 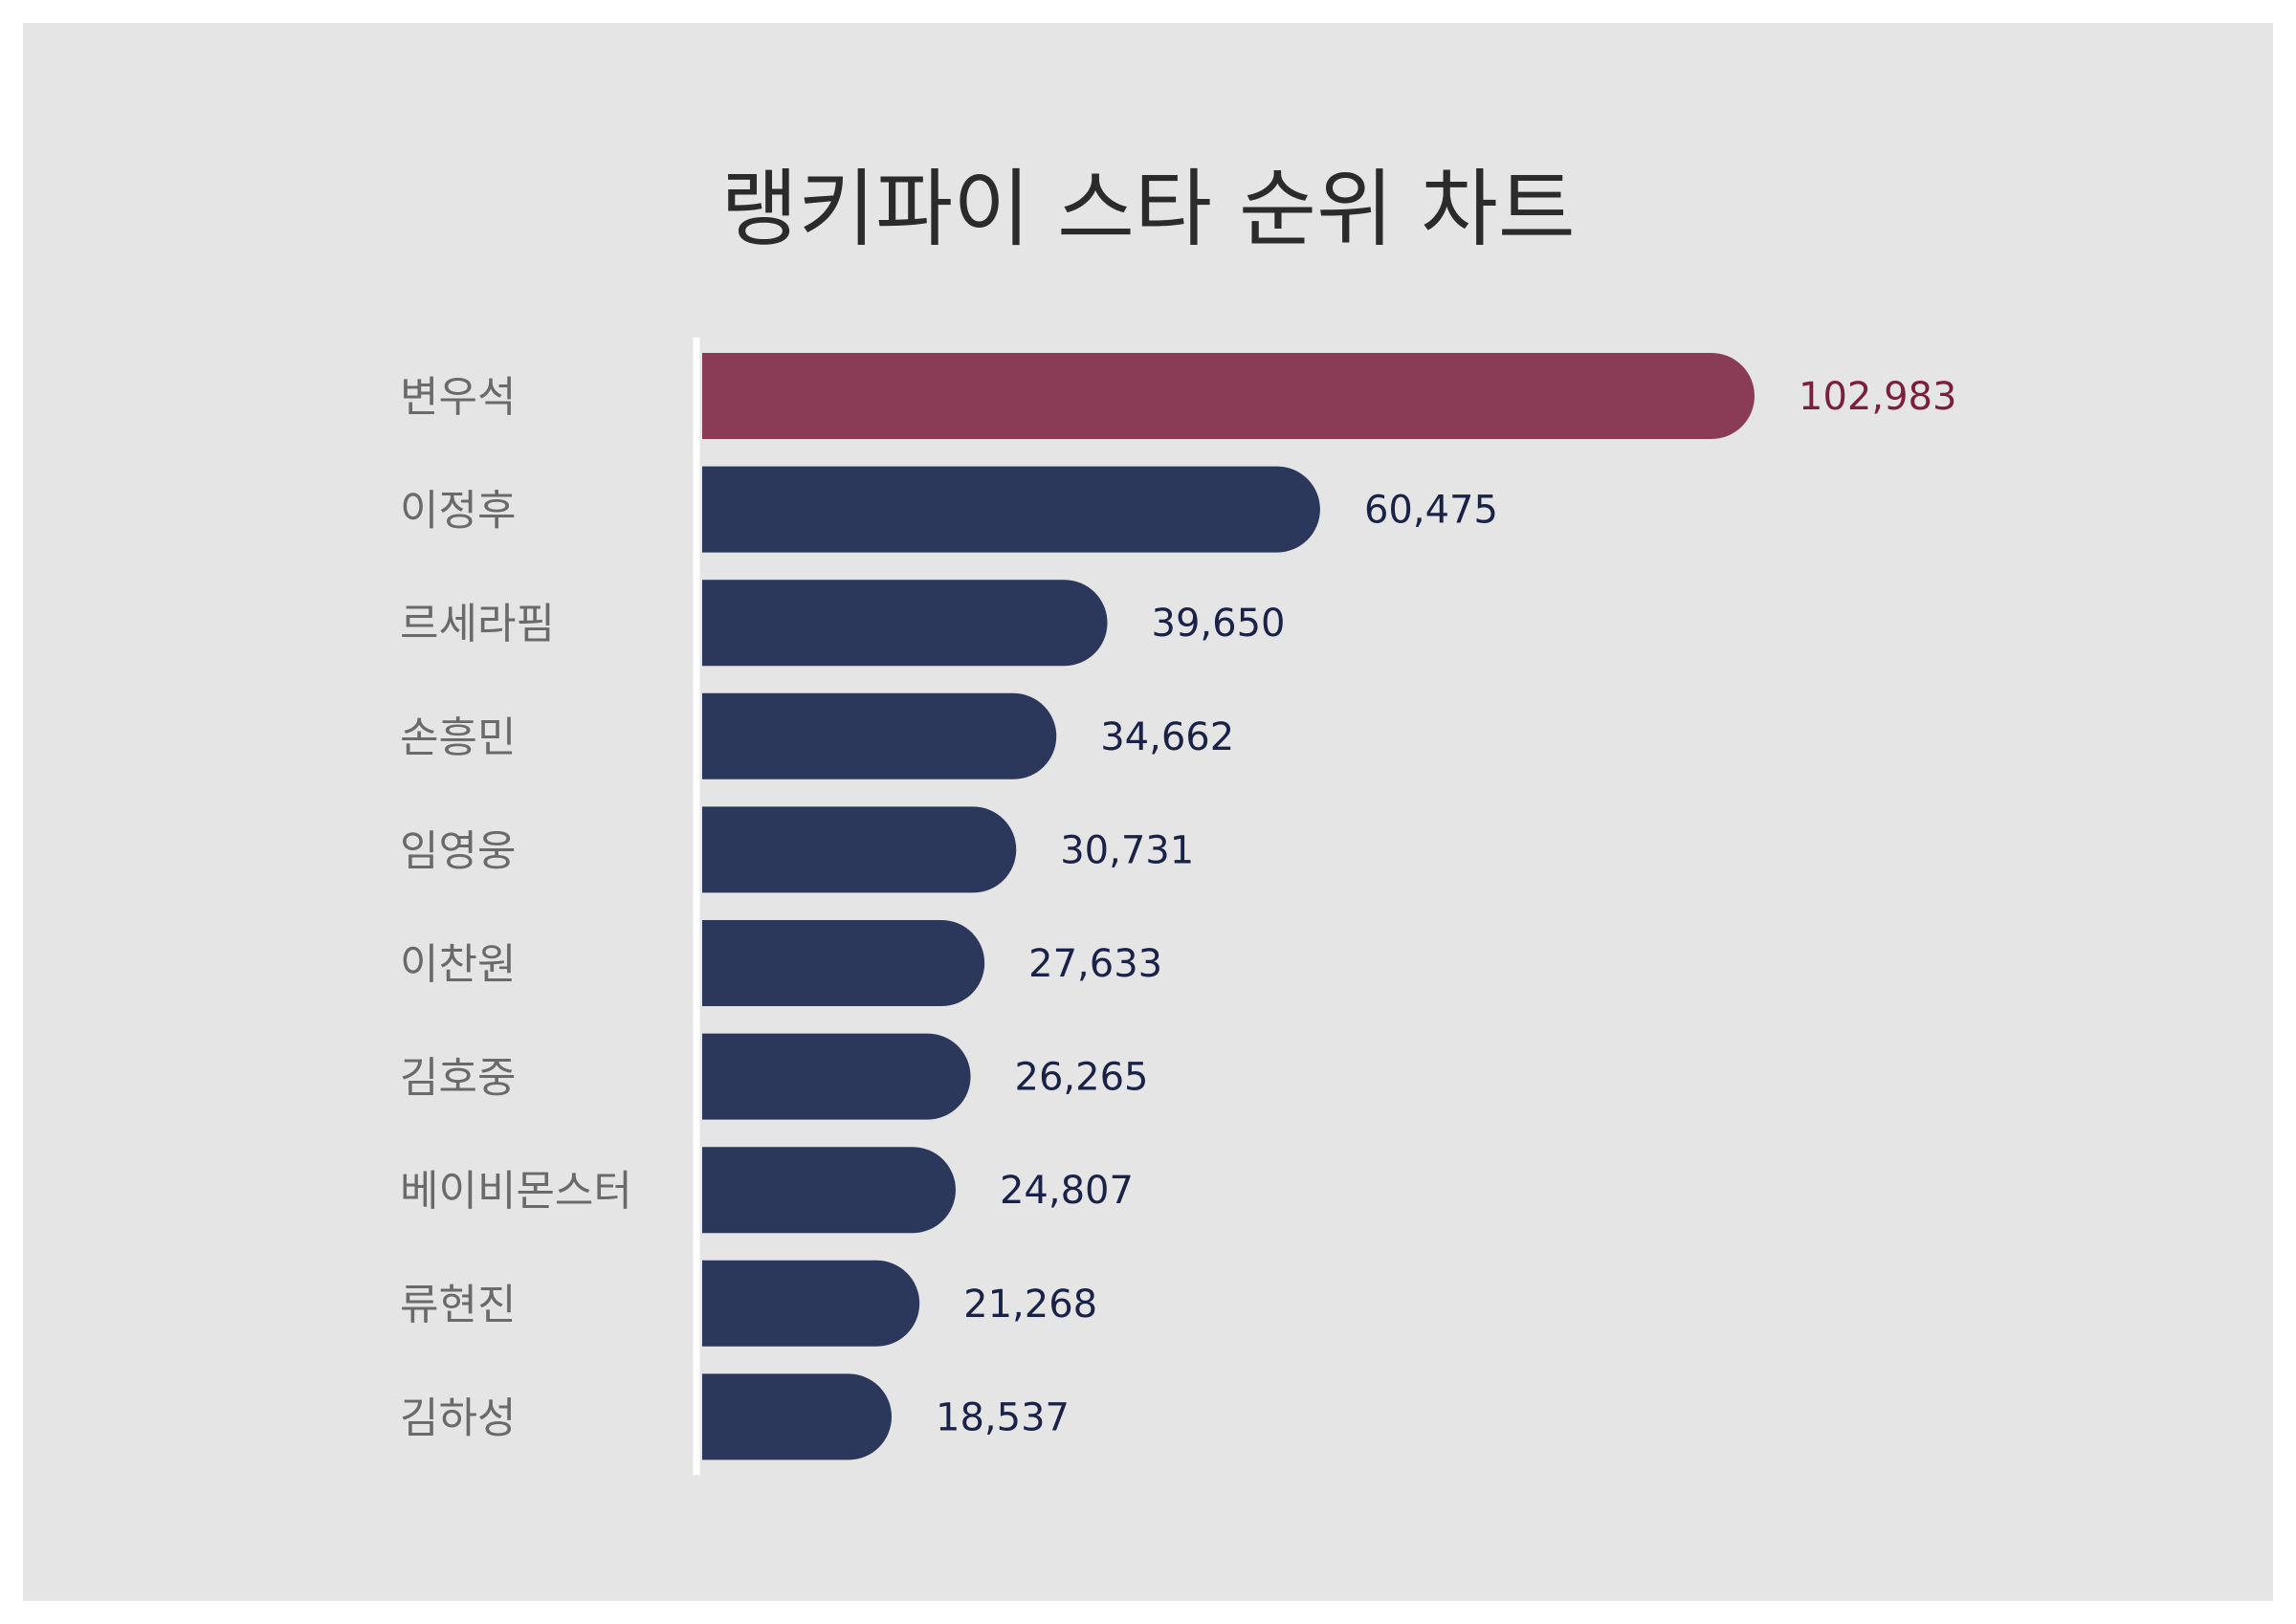 I want to click on value-label: 30,731, so click(x=1127, y=850).